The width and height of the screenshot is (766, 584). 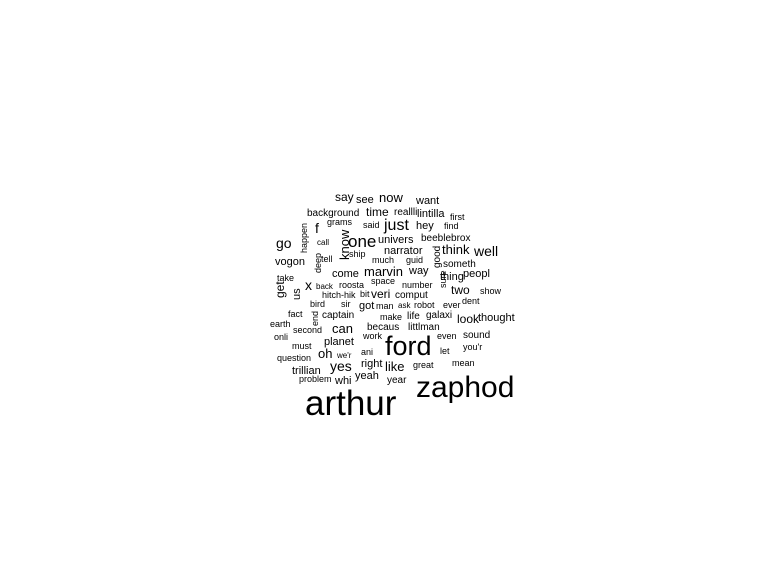 I want to click on word-tell: tell, so click(x=327, y=259).